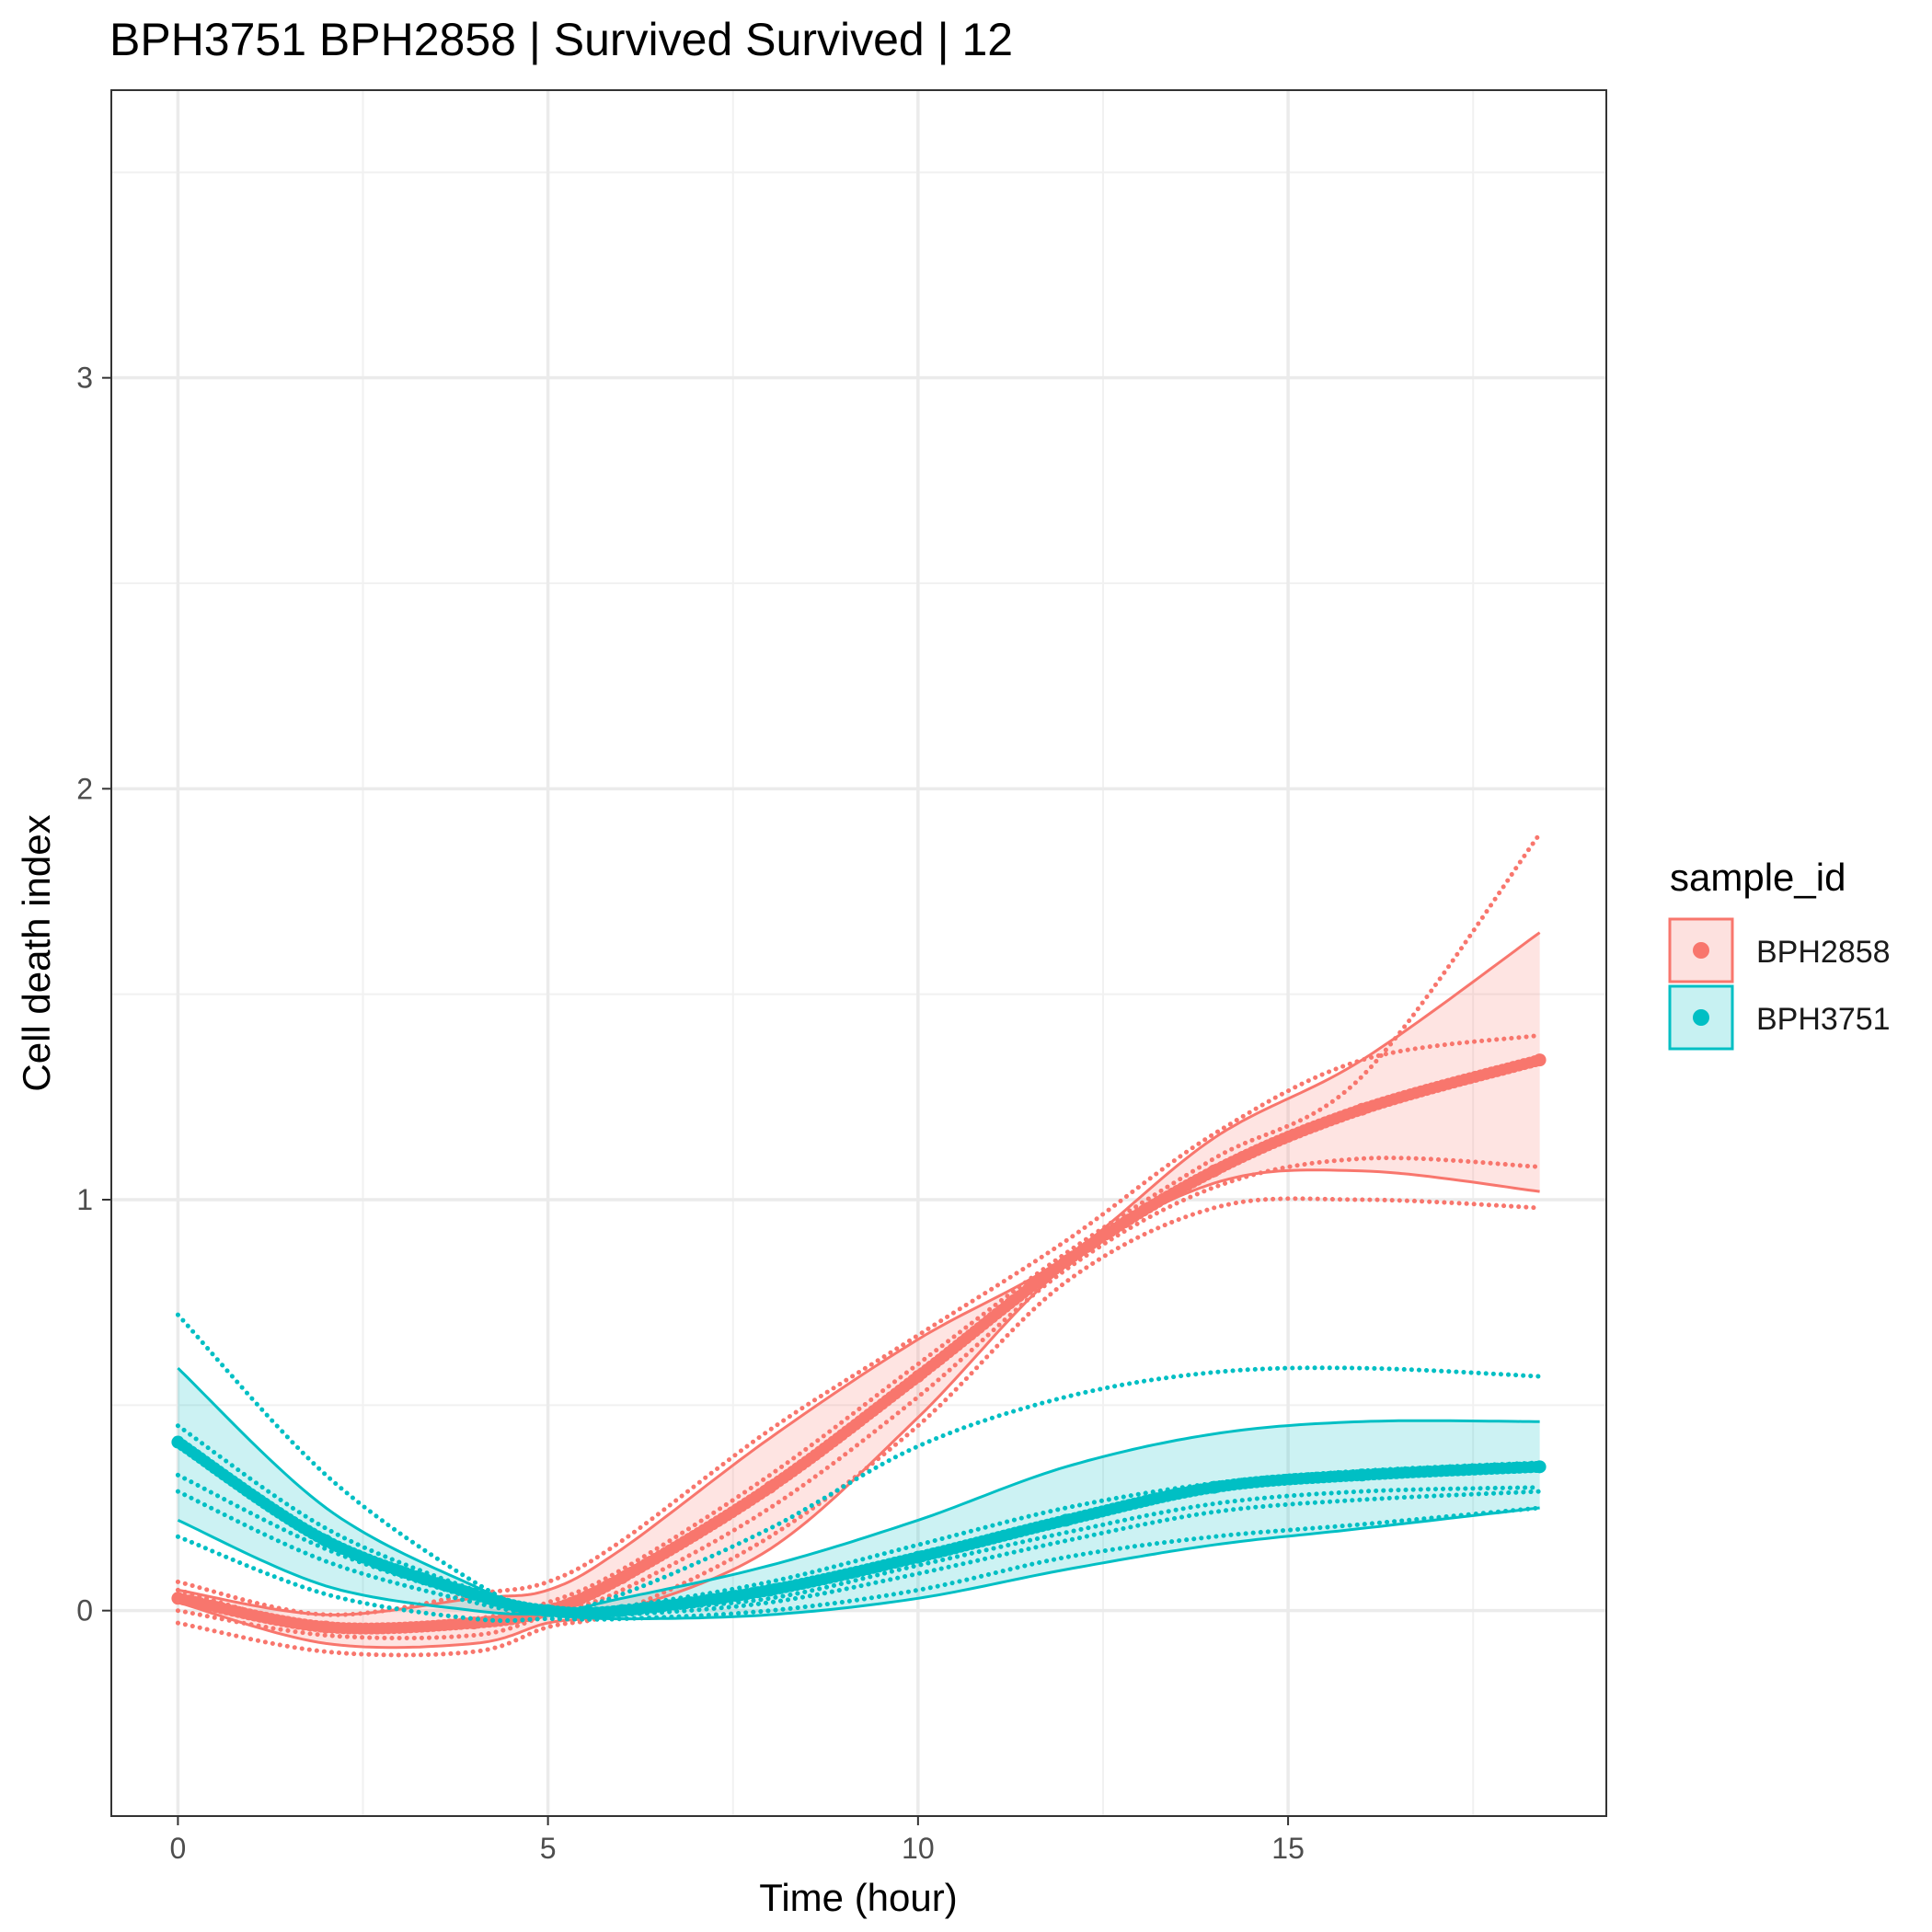 The height and width of the screenshot is (1932, 1932). Describe the element at coordinates (84, 378) in the screenshot. I see `y-tick-label: 3` at that location.